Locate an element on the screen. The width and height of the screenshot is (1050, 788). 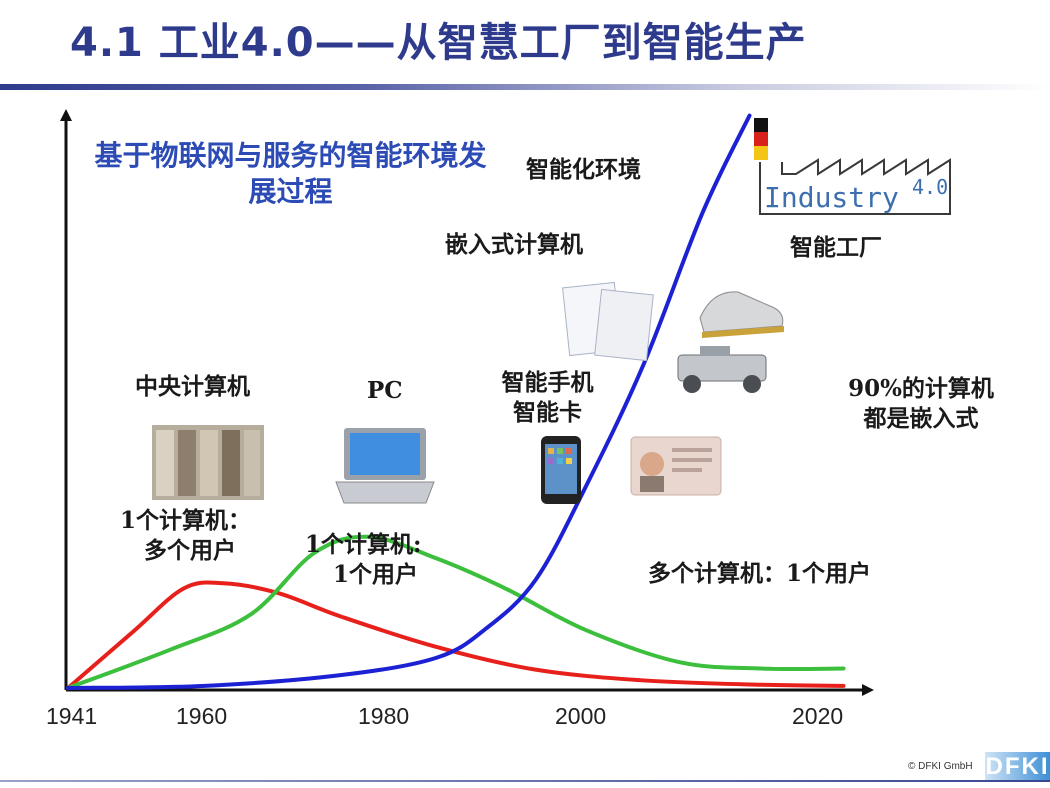
label-one-many-line2: 多个用户 is located at coordinates (190, 550).